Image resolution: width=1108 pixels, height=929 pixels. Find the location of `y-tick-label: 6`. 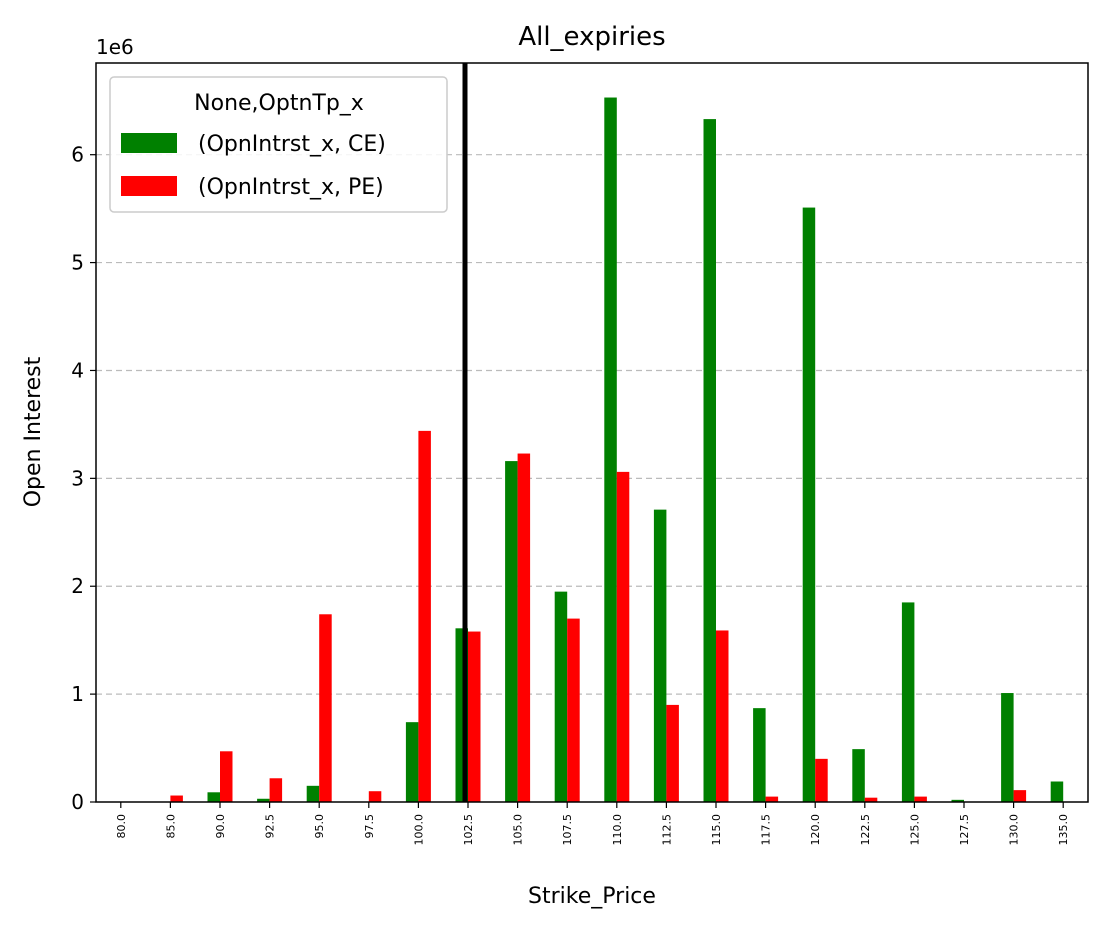

y-tick-label: 6 is located at coordinates (77, 155).